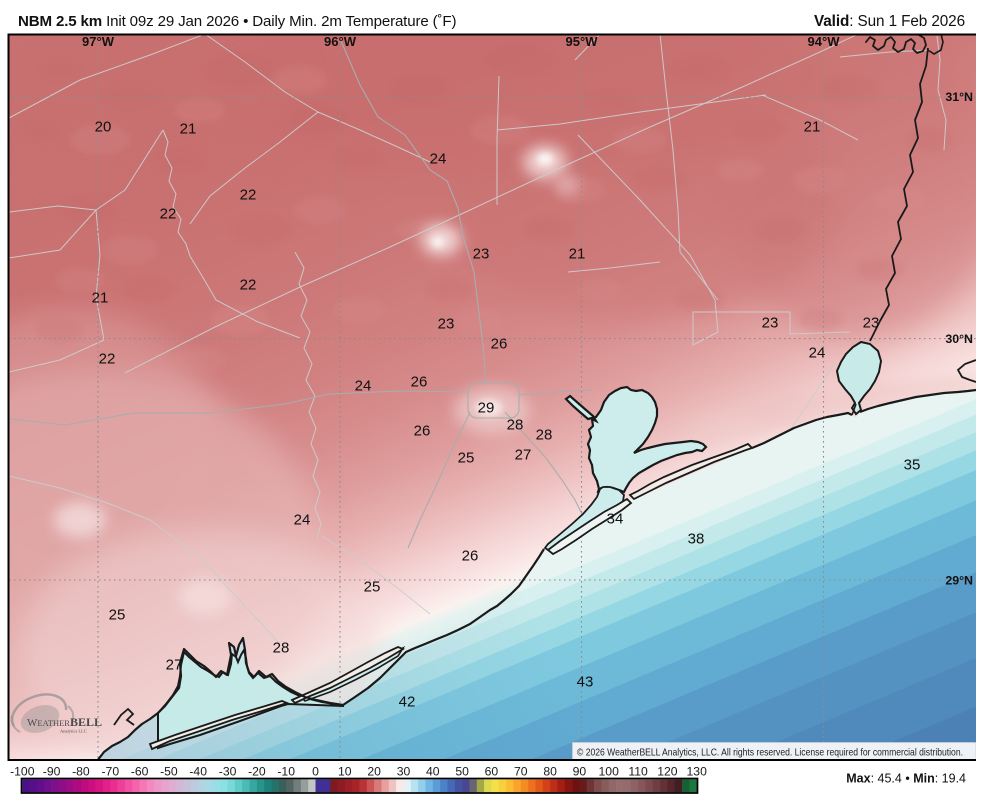  What do you see at coordinates (824, 41) in the screenshot?
I see `svg-text: 94°W` at bounding box center [824, 41].